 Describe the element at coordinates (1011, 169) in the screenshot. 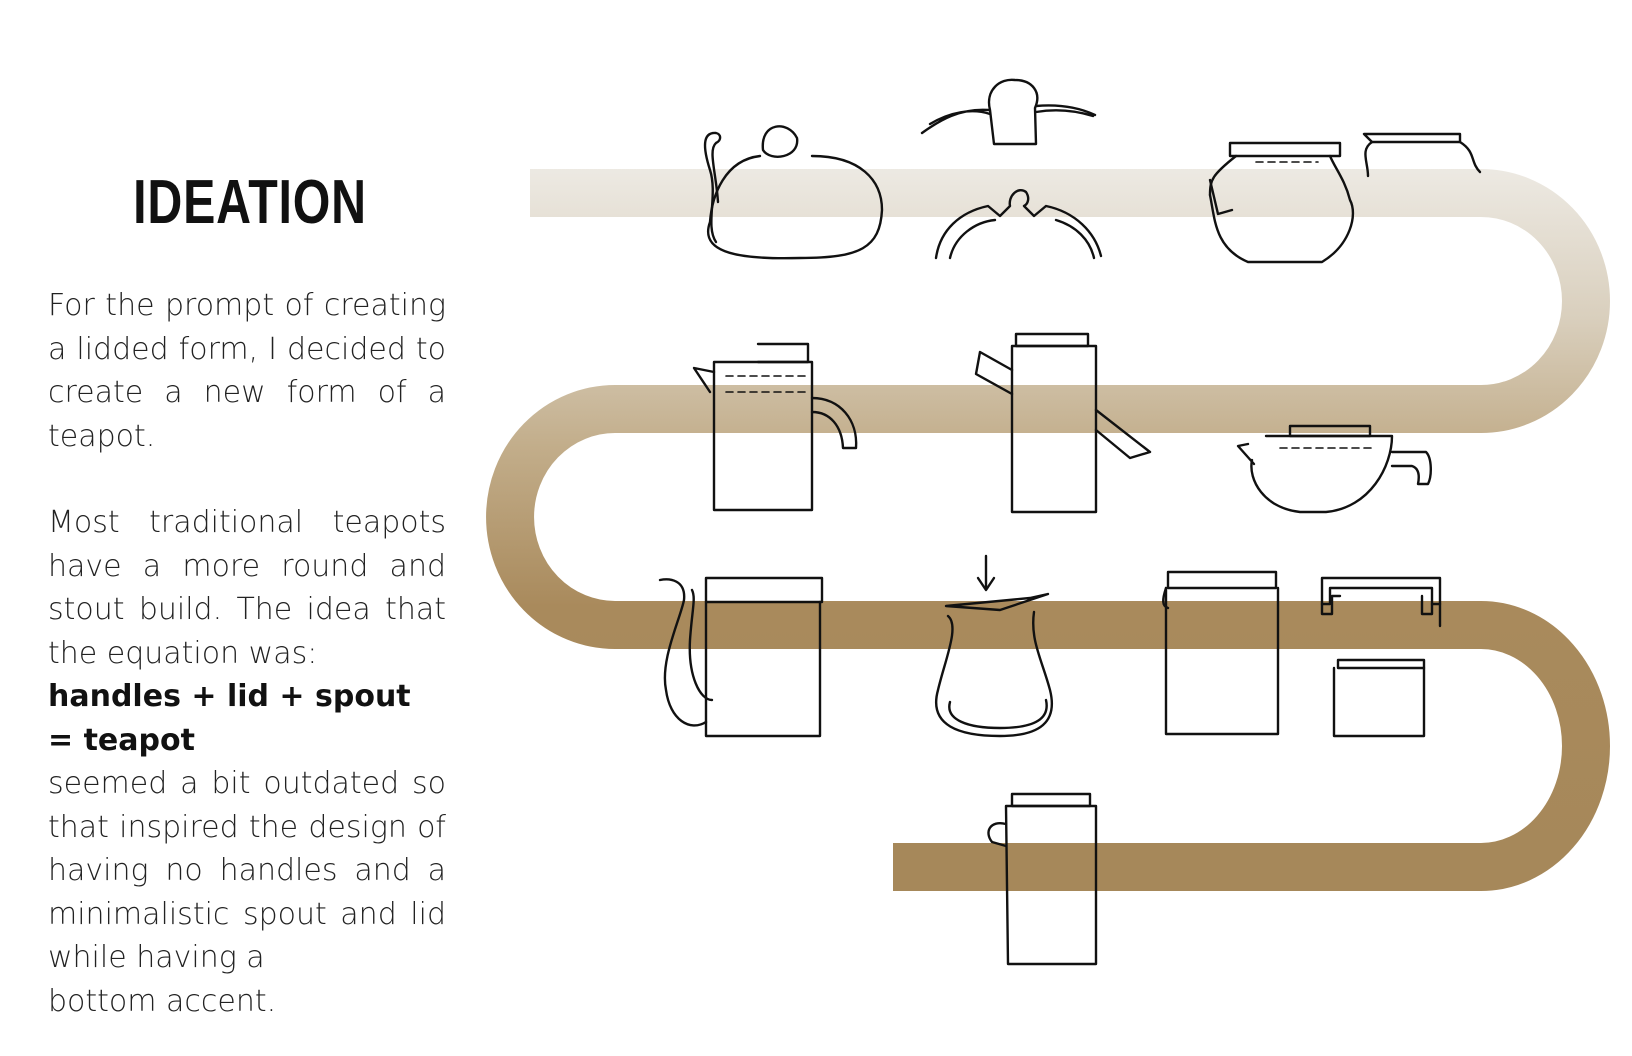

I see `sketch-lid-detail` at that location.